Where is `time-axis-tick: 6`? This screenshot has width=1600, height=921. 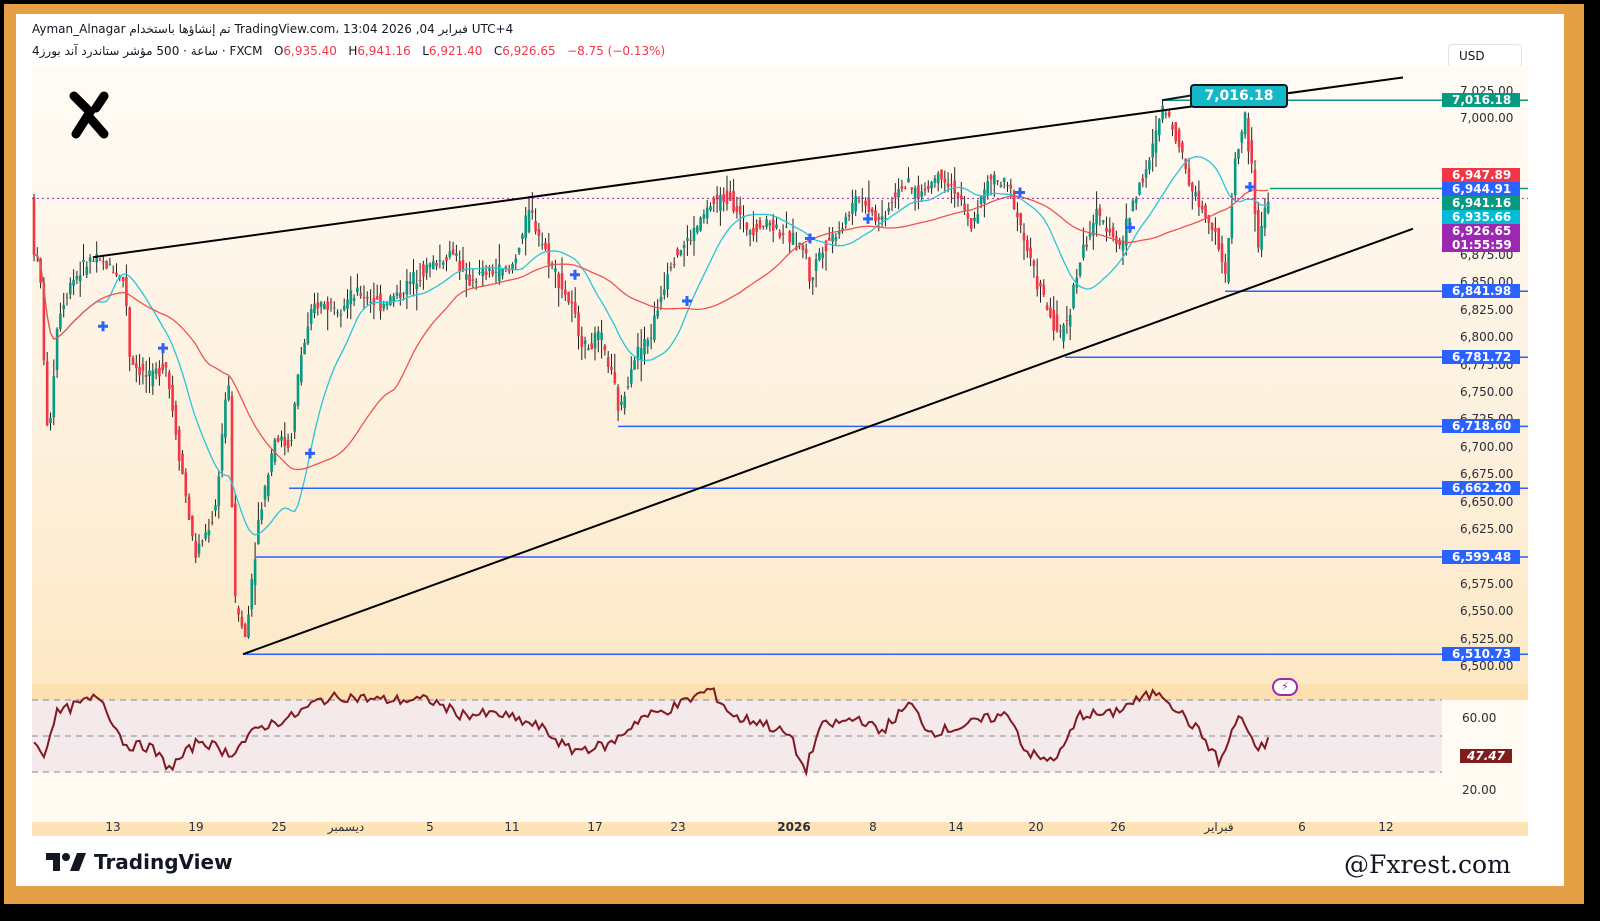 time-axis-tick: 6 is located at coordinates (1302, 827).